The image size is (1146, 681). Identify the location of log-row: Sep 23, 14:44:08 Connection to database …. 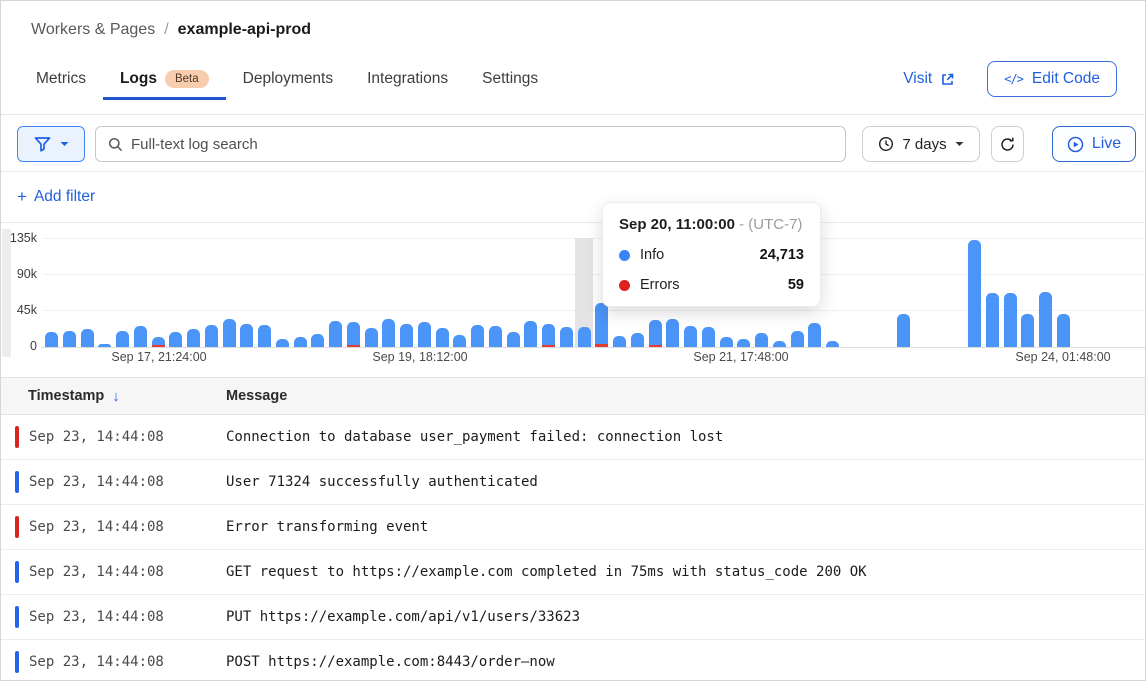
(573, 437).